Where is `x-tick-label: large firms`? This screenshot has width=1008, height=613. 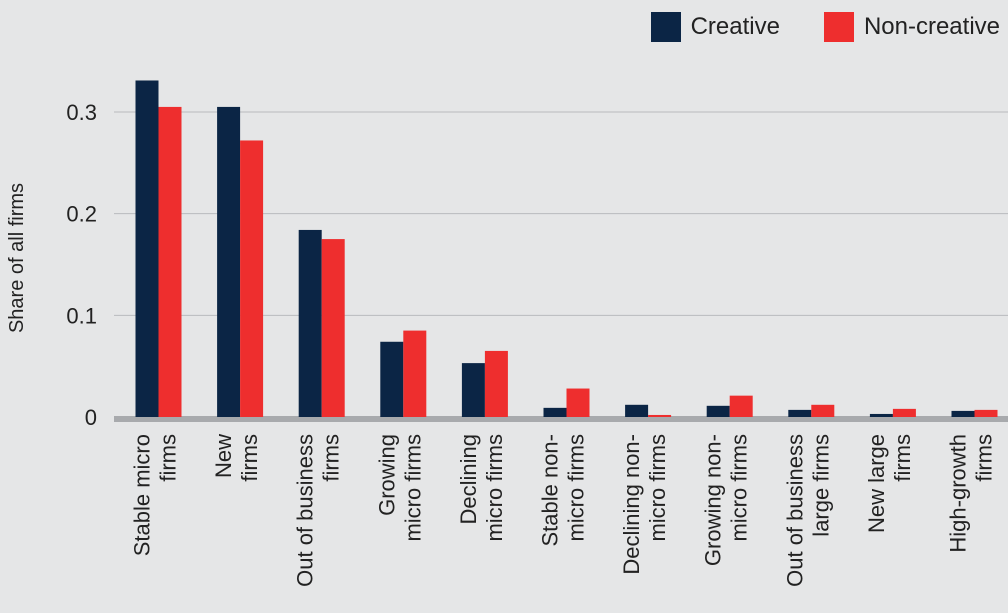
x-tick-label: large firms is located at coordinates (820, 485).